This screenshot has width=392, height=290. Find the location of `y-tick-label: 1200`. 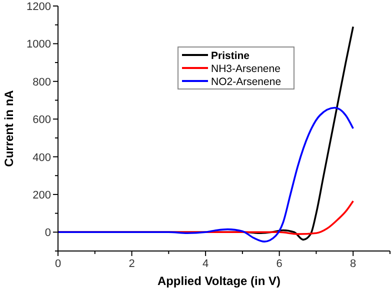

y-tick-label: 1200 is located at coordinates (38, 7).